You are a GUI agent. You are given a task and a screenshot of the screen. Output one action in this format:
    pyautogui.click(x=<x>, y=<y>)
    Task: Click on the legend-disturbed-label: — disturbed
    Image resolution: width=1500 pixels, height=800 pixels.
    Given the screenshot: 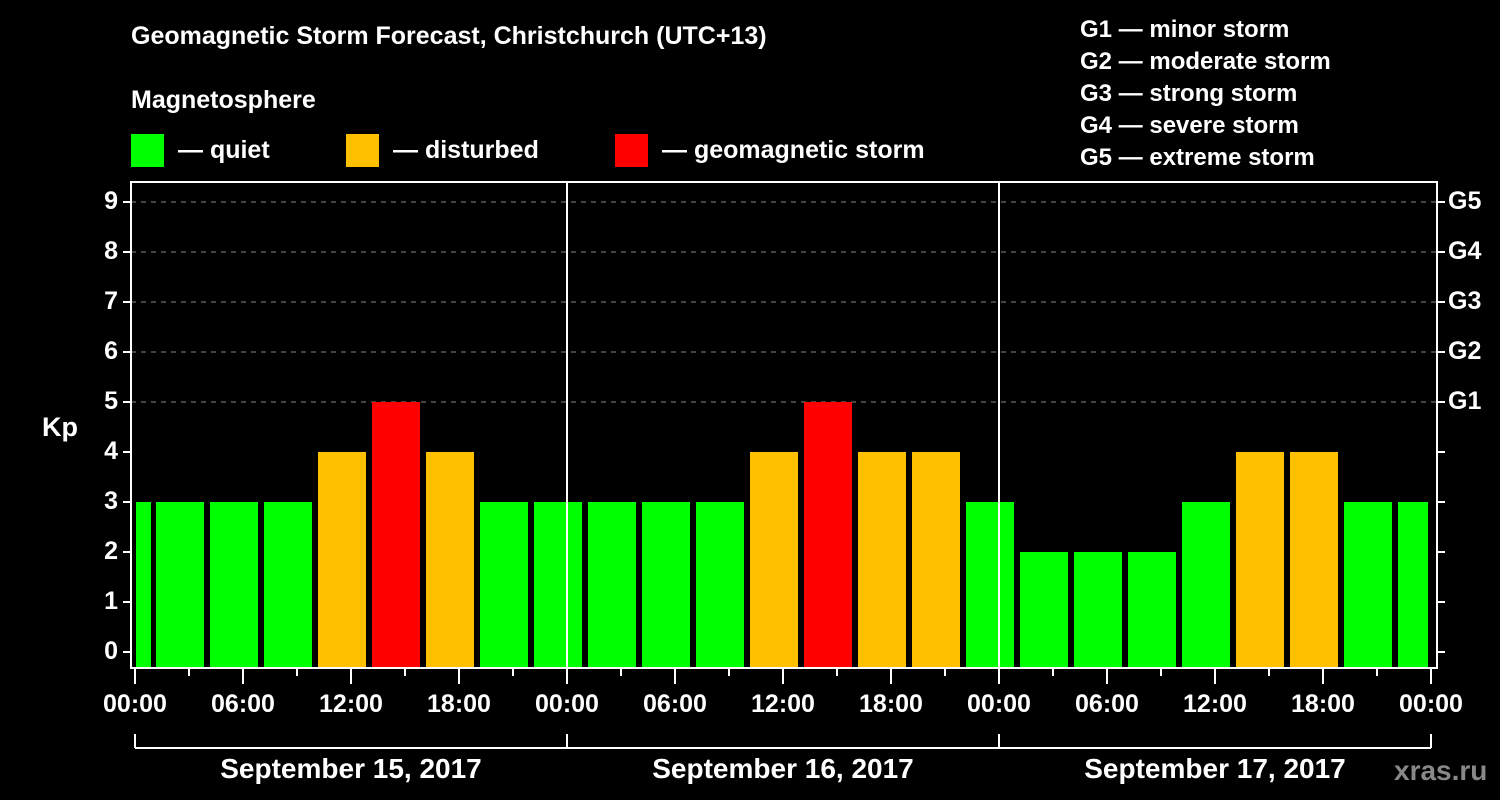 What is the action you would take?
    pyautogui.click(x=466, y=149)
    